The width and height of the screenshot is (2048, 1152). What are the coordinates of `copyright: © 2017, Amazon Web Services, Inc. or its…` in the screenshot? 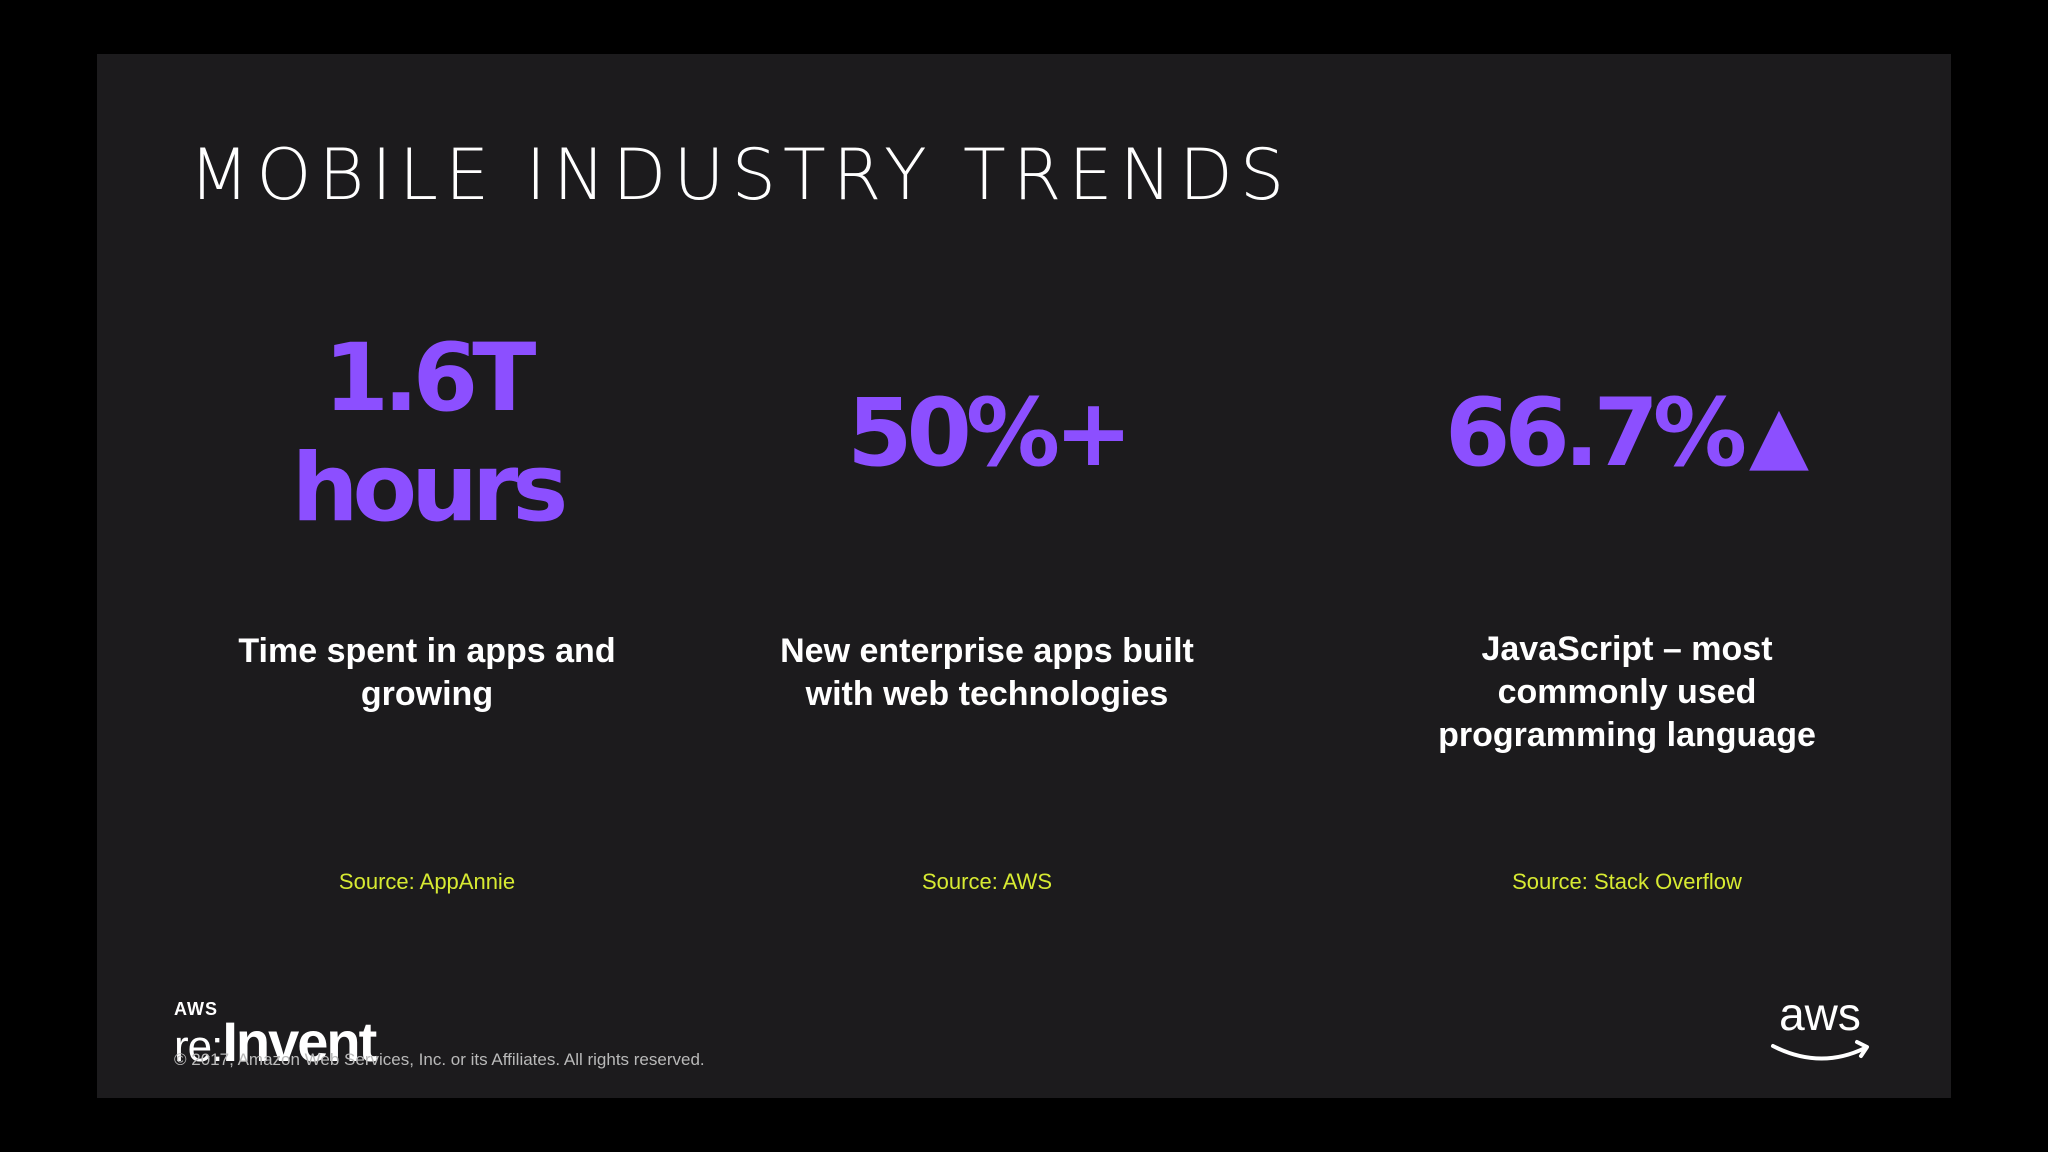 It's located at (439, 1059).